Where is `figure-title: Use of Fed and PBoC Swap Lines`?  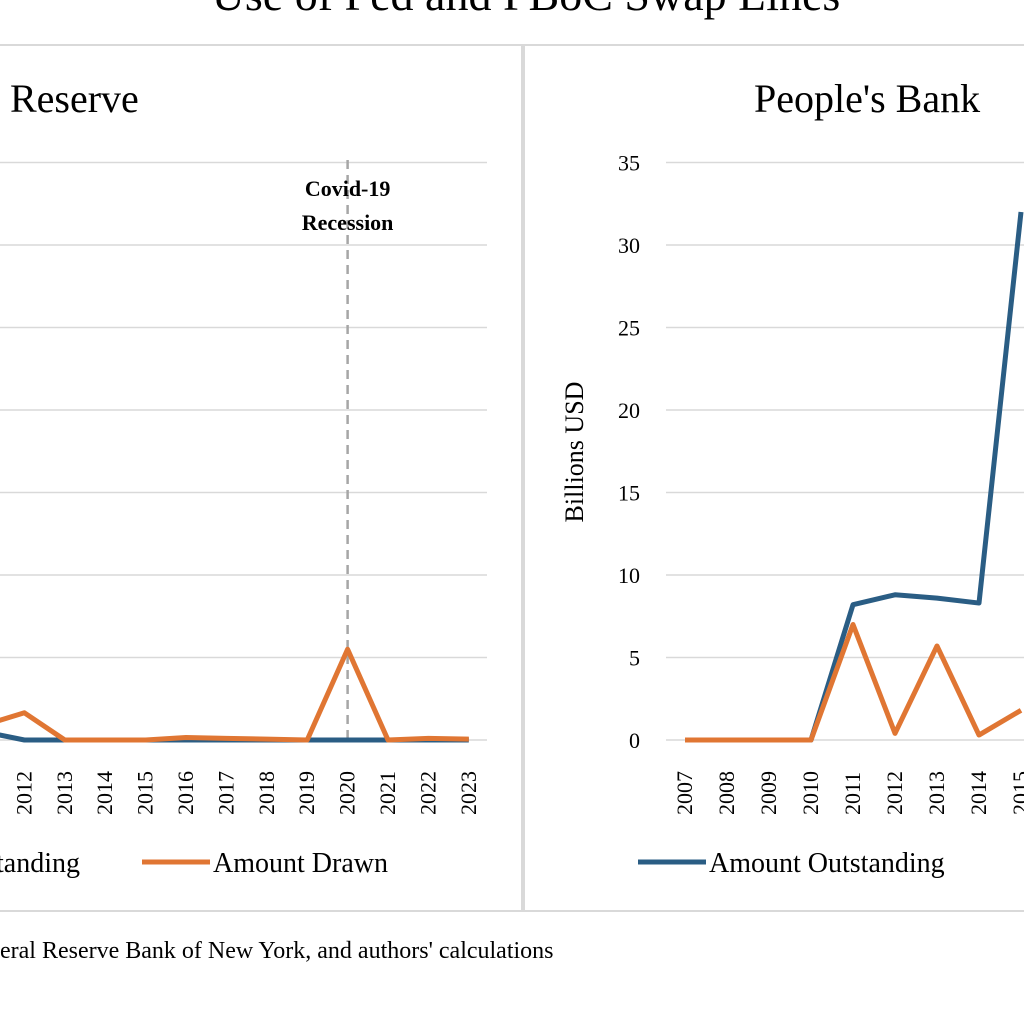 figure-title: Use of Fed and PBoC Swap Lines is located at coordinates (526, 10).